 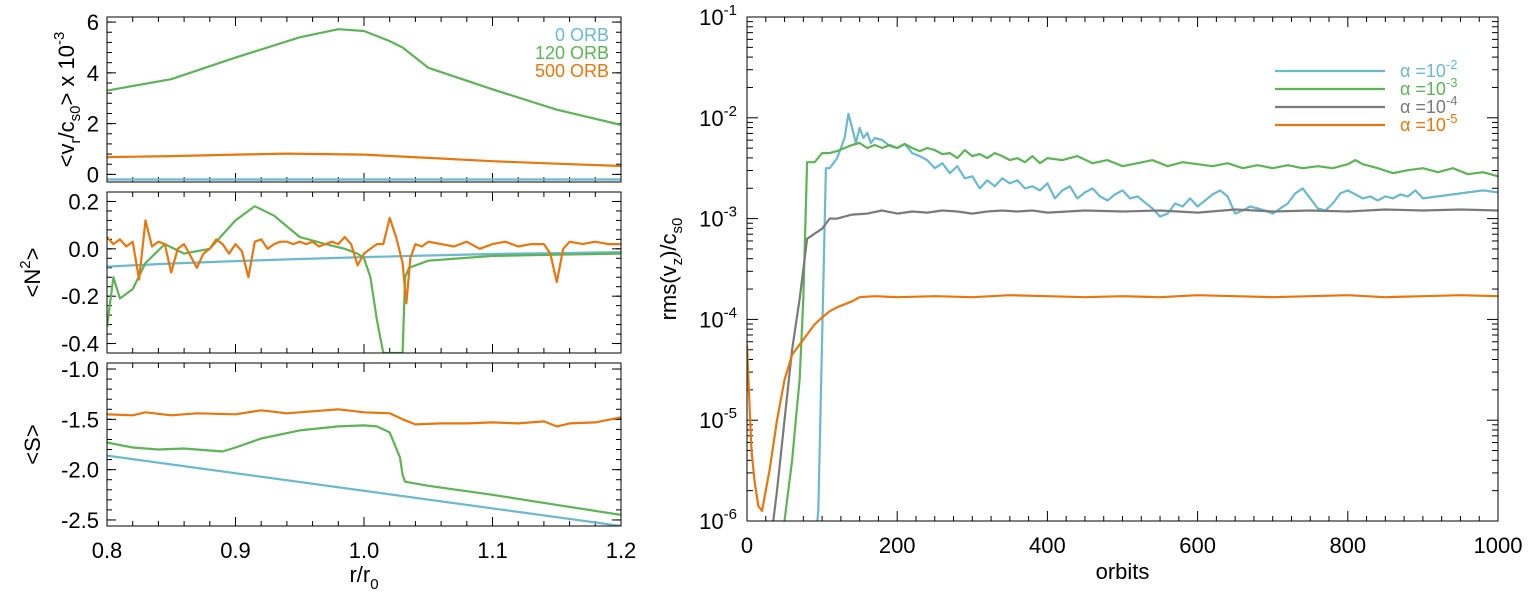 What do you see at coordinates (80, 296) in the screenshot?
I see `y-tick-label: -0.2` at bounding box center [80, 296].